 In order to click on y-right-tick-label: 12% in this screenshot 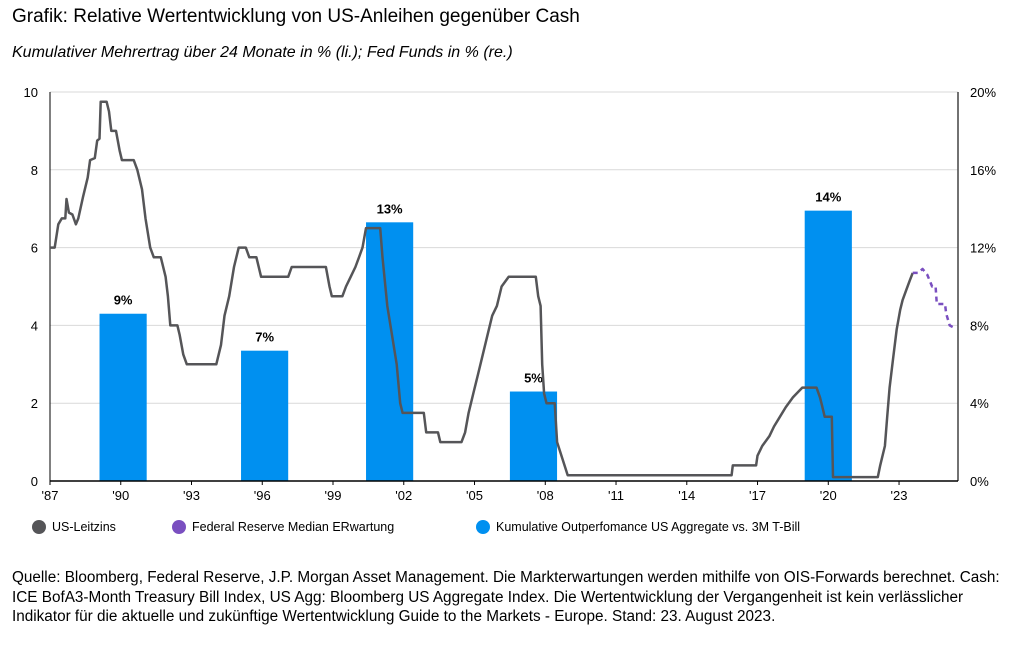, I will do `click(983, 248)`.